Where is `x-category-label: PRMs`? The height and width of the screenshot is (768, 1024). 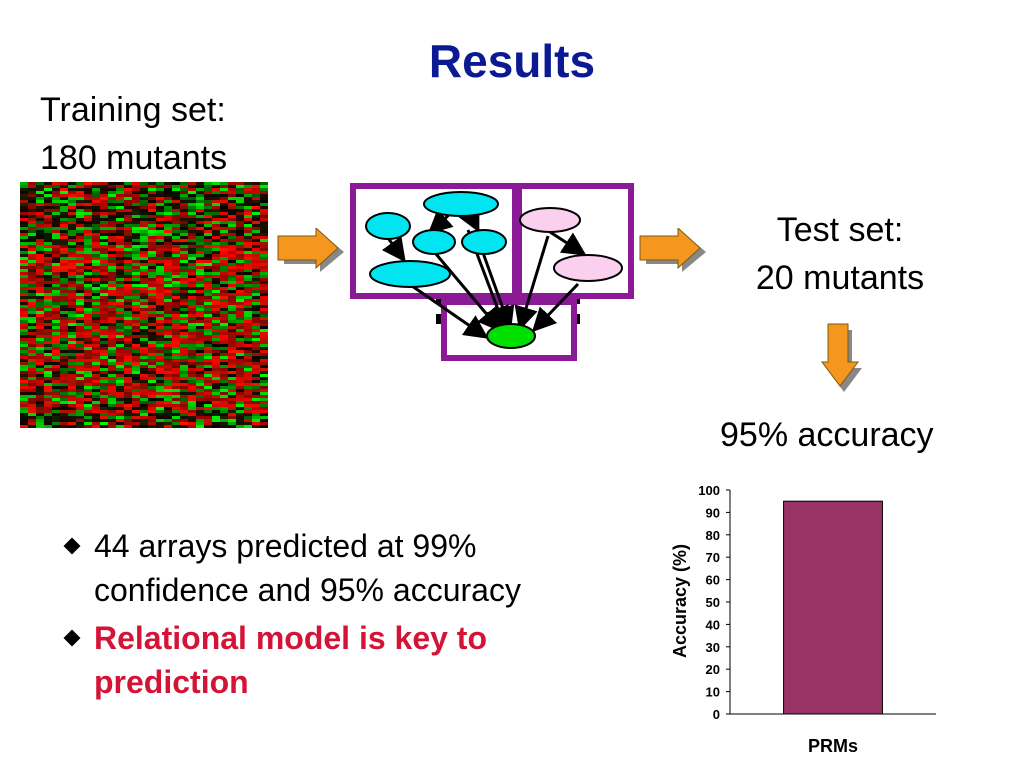 x-category-label: PRMs is located at coordinates (833, 746).